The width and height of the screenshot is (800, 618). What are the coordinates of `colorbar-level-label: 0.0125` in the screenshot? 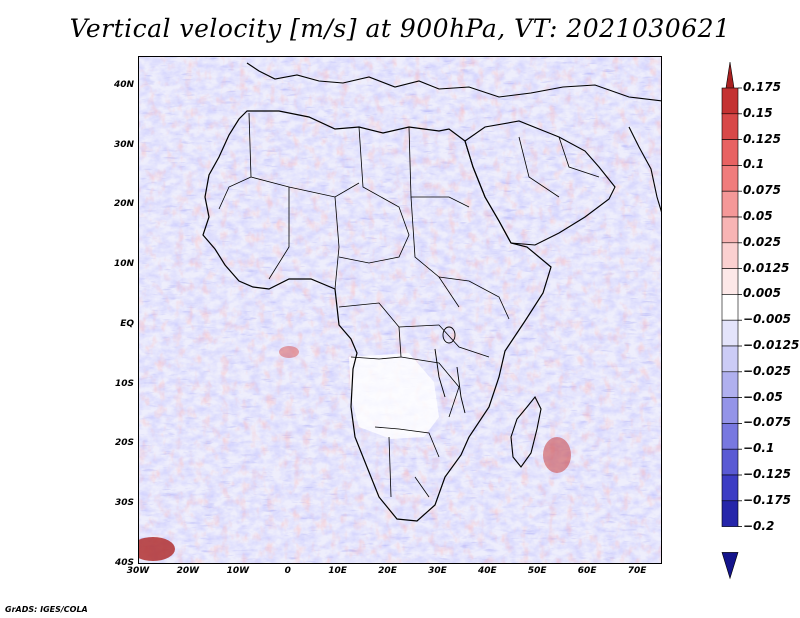 It's located at (766, 267).